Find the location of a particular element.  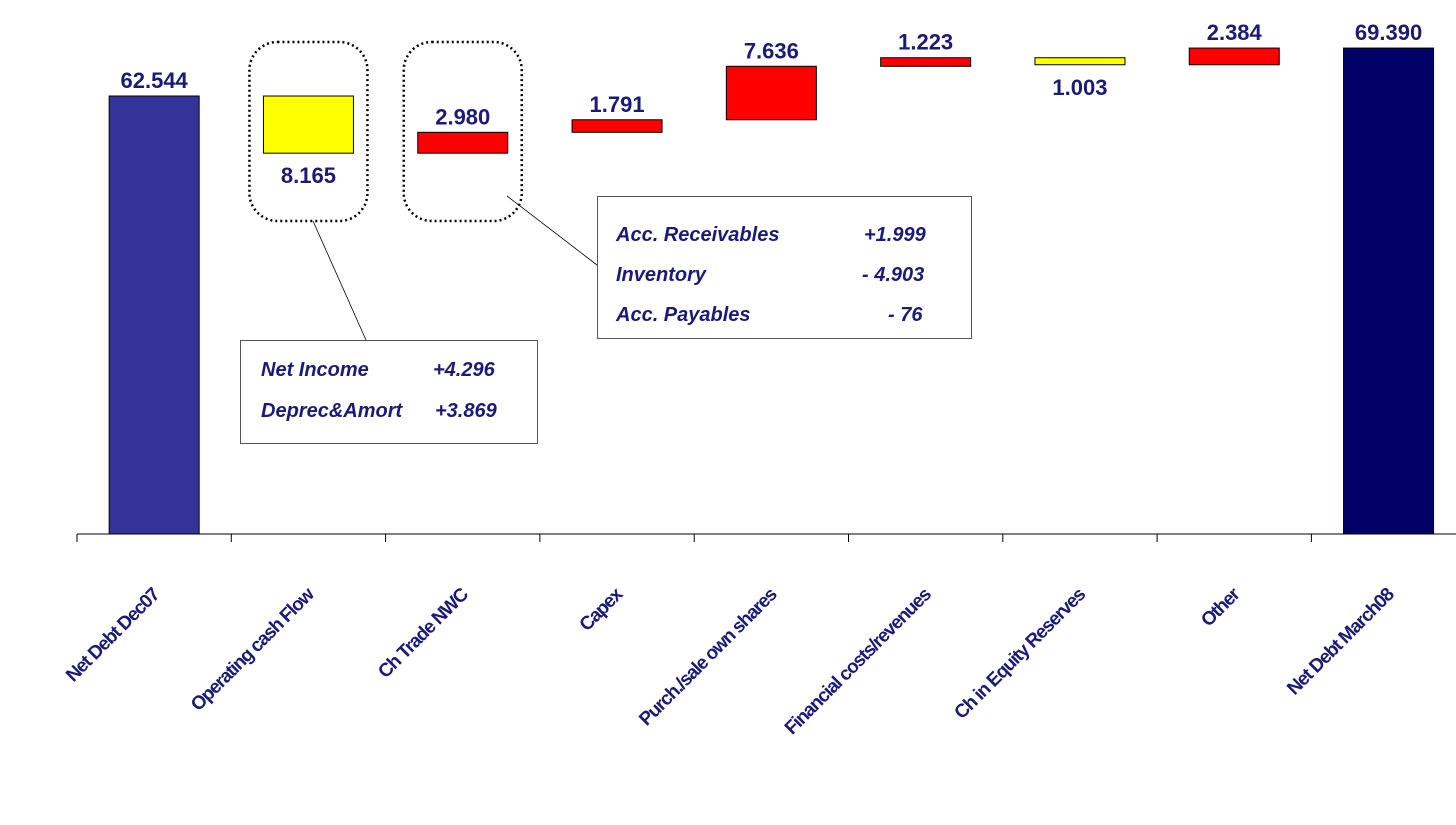

category-label-7: Other is located at coordinates (1221, 607).